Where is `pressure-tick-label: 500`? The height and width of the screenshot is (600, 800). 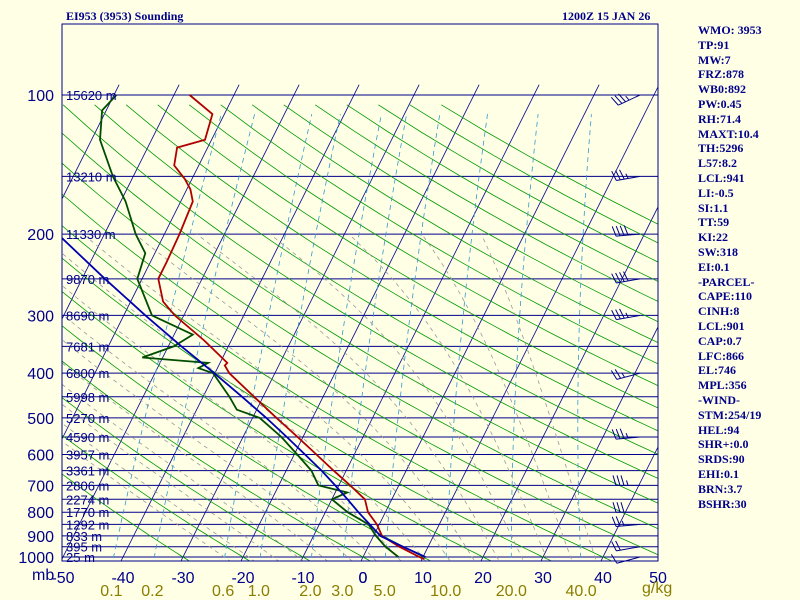 pressure-tick-label: 500 is located at coordinates (40, 419).